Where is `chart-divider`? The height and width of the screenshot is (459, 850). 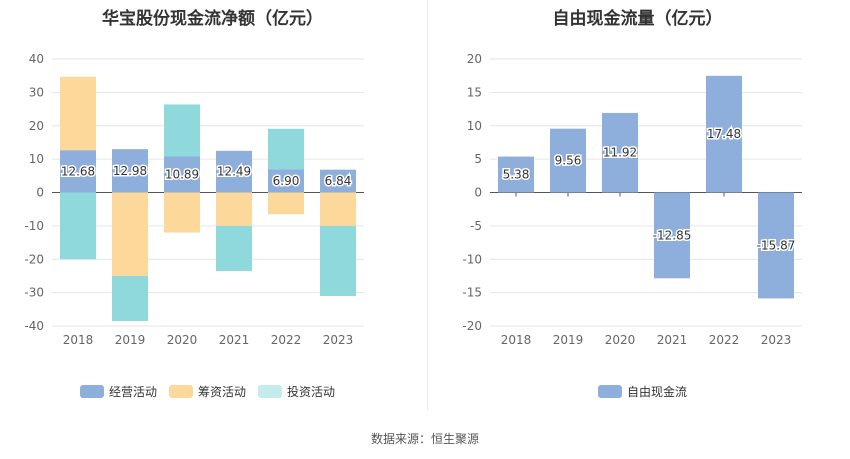
chart-divider is located at coordinates (427, 205).